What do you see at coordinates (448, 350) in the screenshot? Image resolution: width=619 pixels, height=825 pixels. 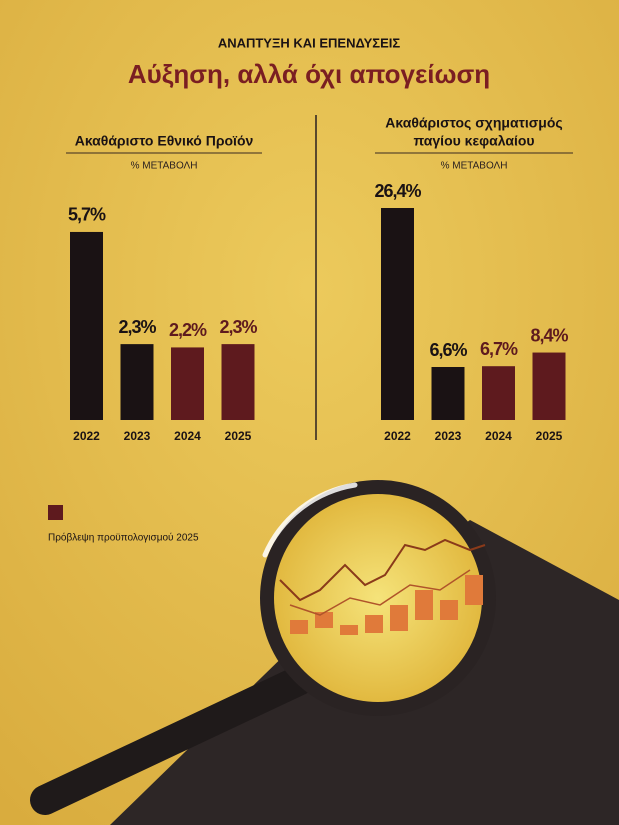 I see `value-label: 6,6%` at bounding box center [448, 350].